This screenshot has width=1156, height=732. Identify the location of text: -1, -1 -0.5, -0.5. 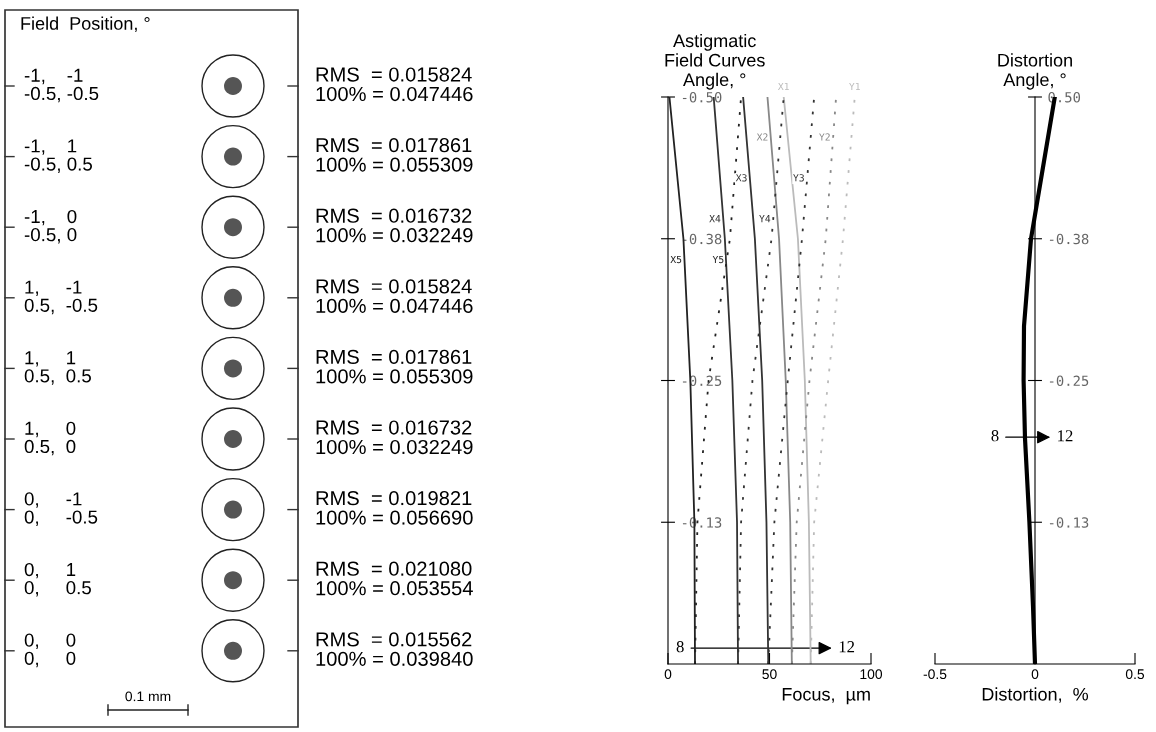
(61, 85).